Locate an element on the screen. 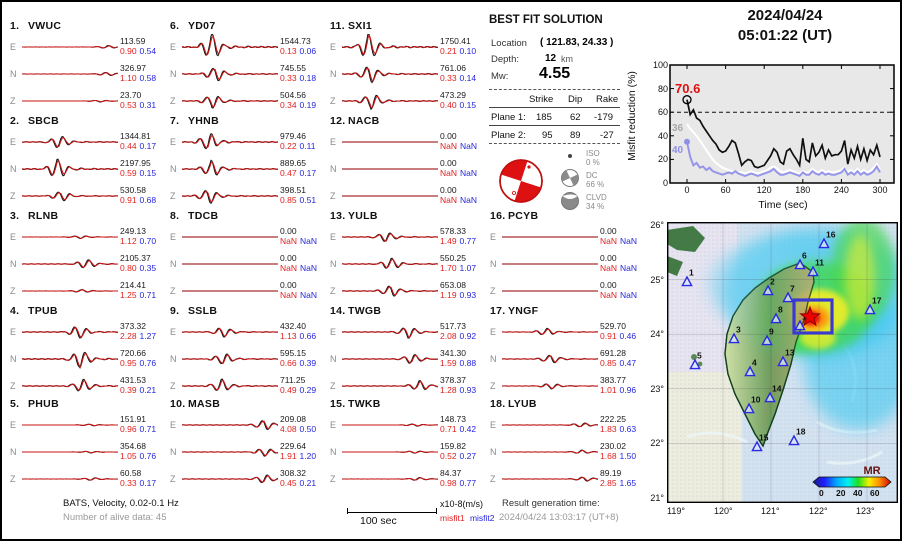 This screenshot has height=541, width=902. amplitude-value: 504.56 is located at coordinates (293, 95).